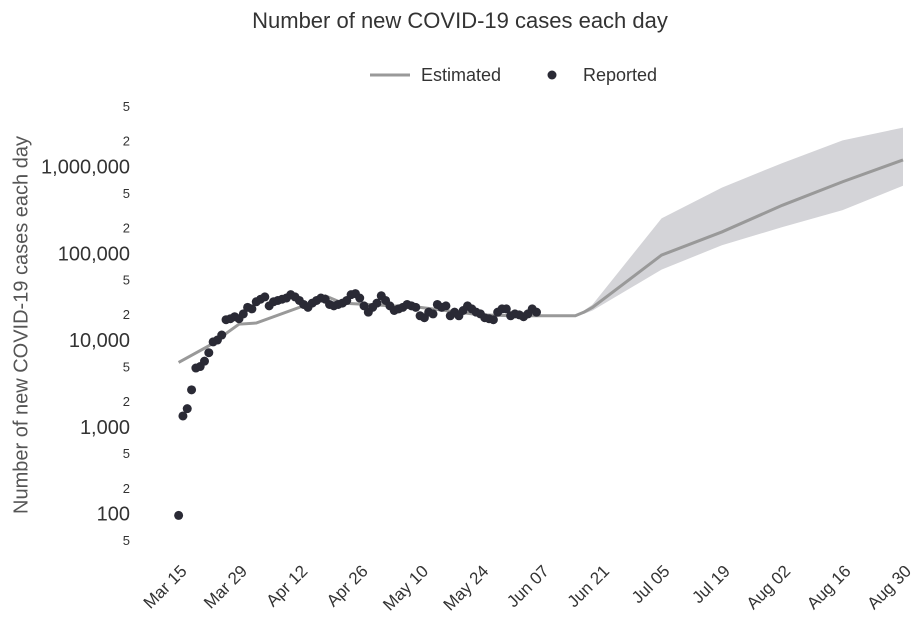  I want to click on x-tick-label: Aug 30, so click(889, 588).